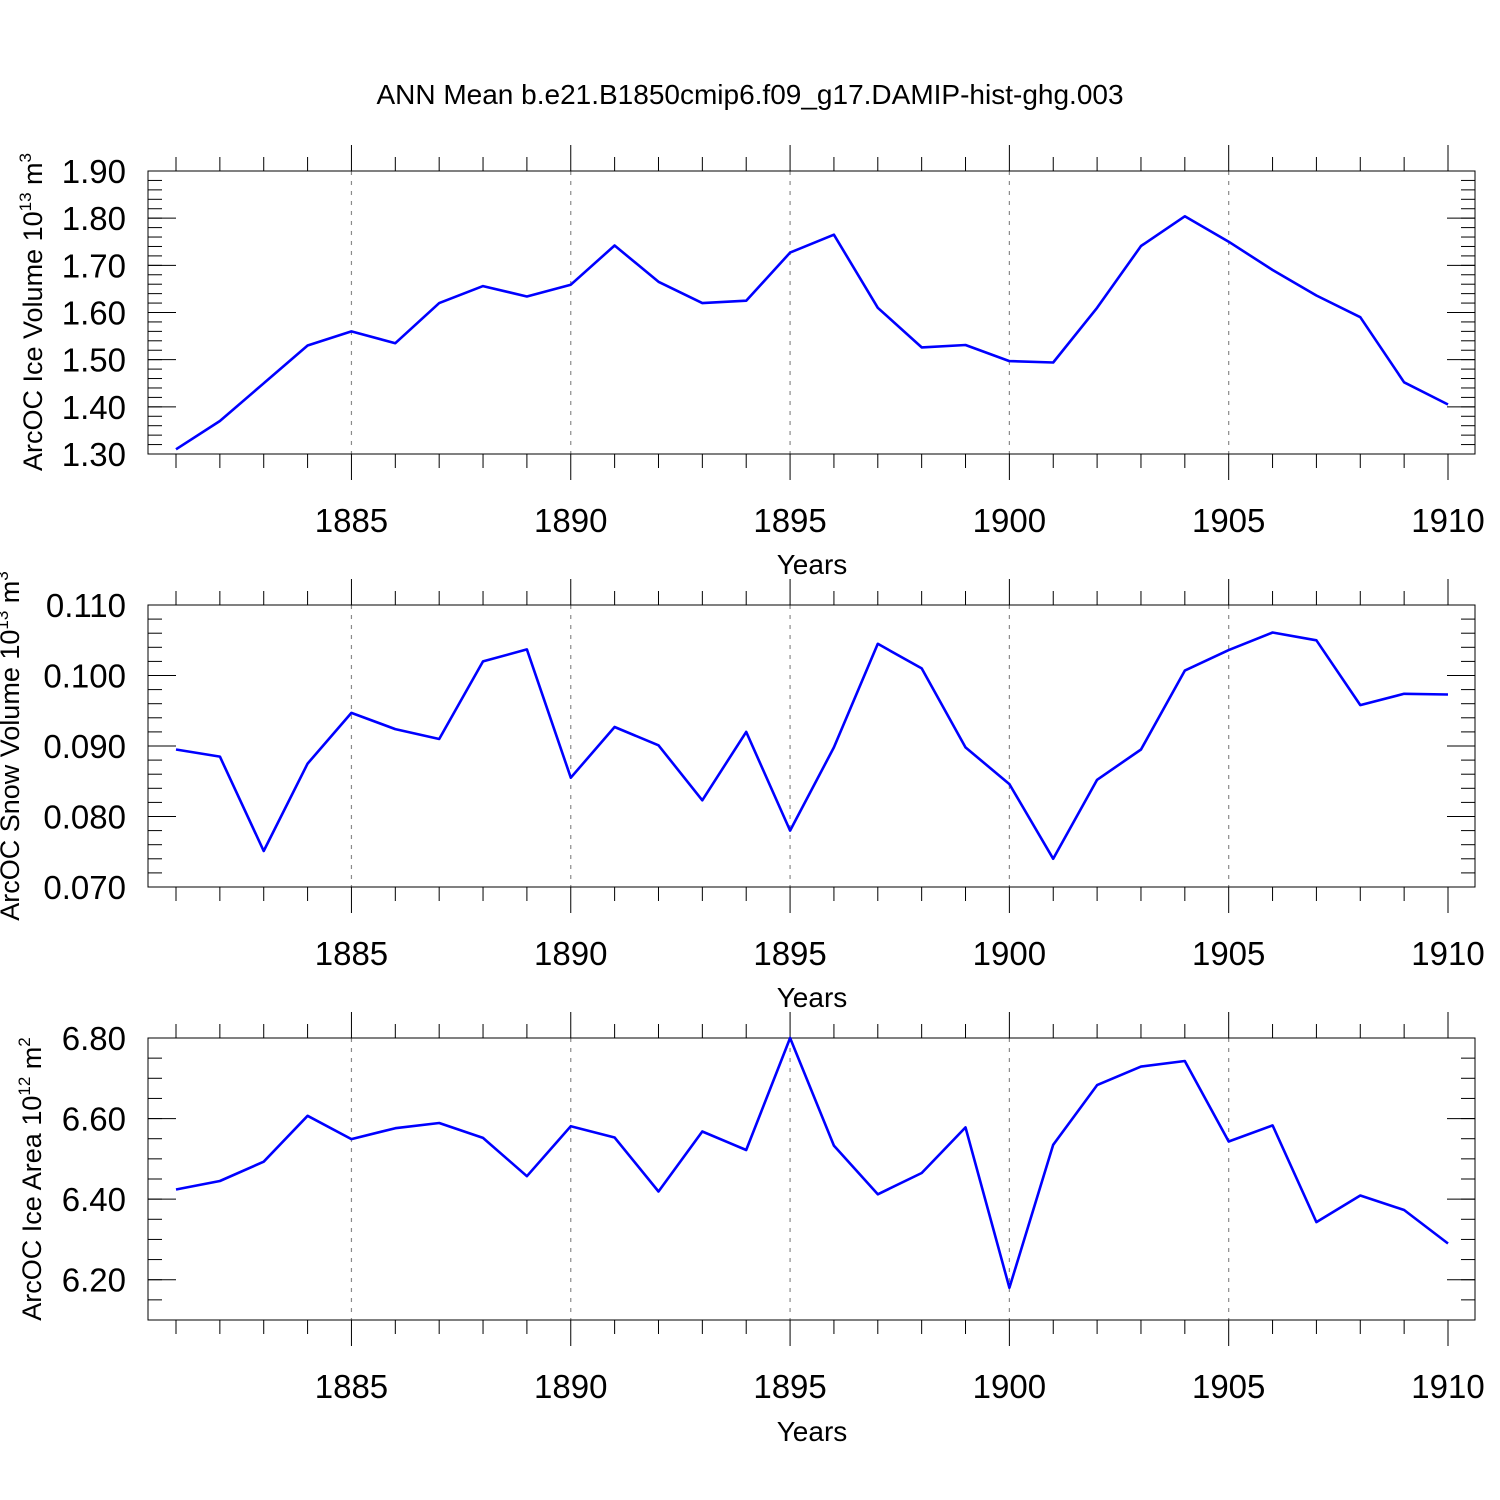 The image size is (1500, 1500). I want to click on panel-ice-area-series-line, so click(812, 1163).